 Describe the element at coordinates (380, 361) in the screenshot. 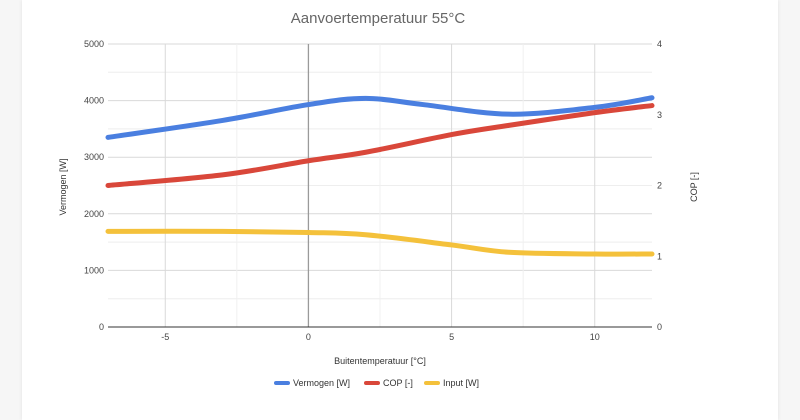

I see `x-axis-label: Buitentemperatuur [°C]` at that location.